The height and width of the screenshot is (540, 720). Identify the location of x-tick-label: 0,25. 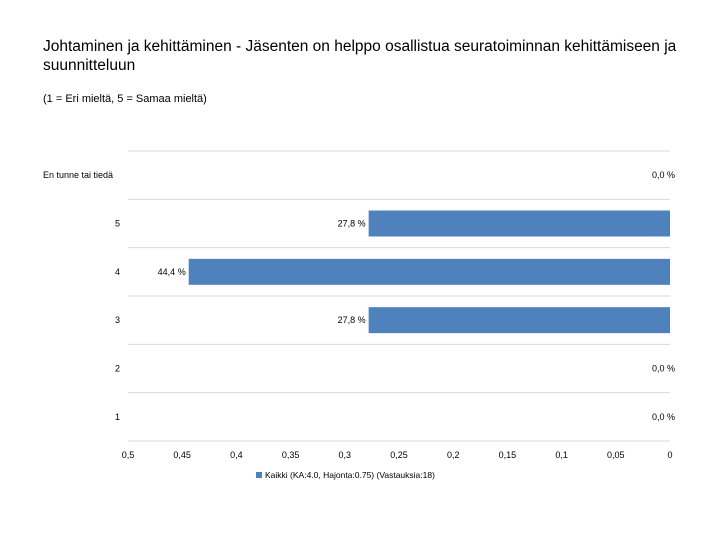
(399, 455).